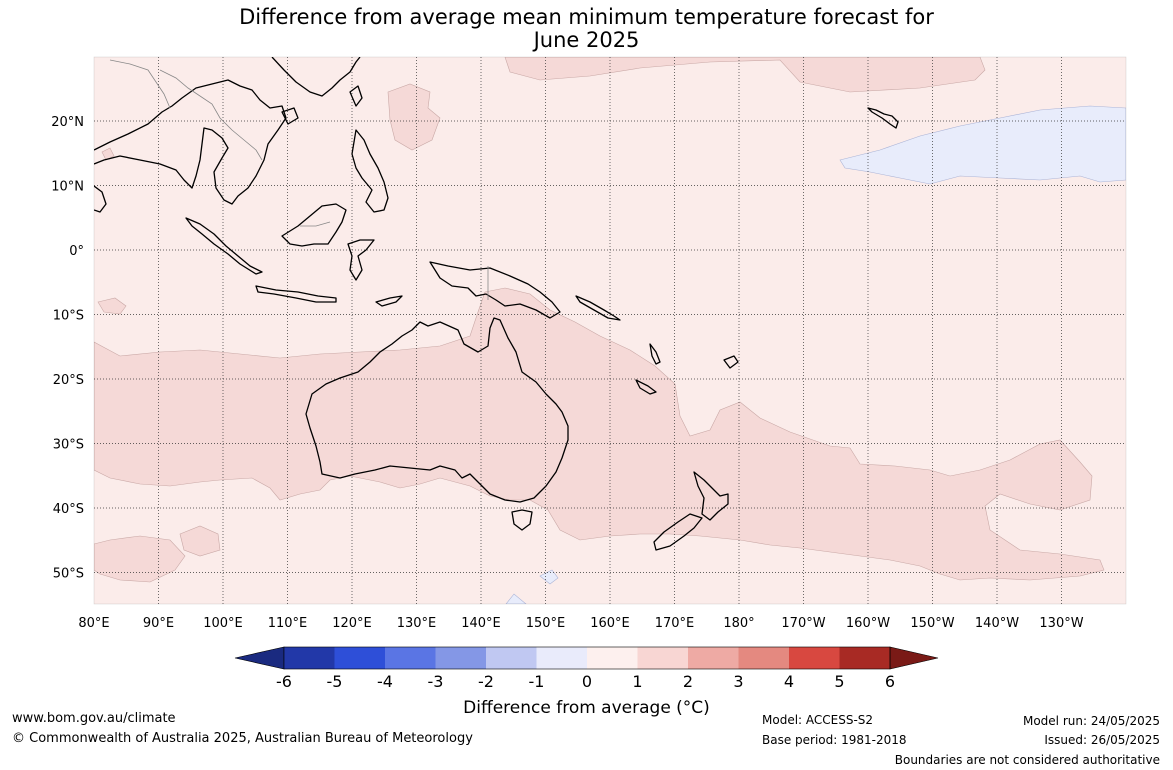 This screenshot has height=770, width=1173. I want to click on base-period-text: Base period: 1981-2018, so click(834, 740).